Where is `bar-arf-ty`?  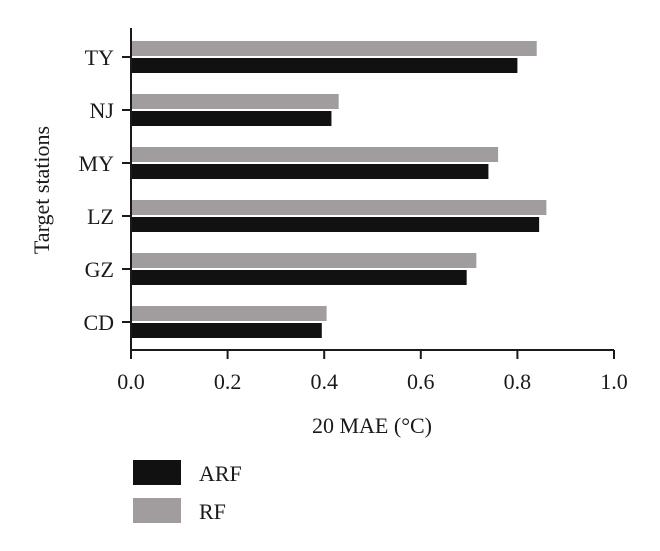 bar-arf-ty is located at coordinates (325, 65).